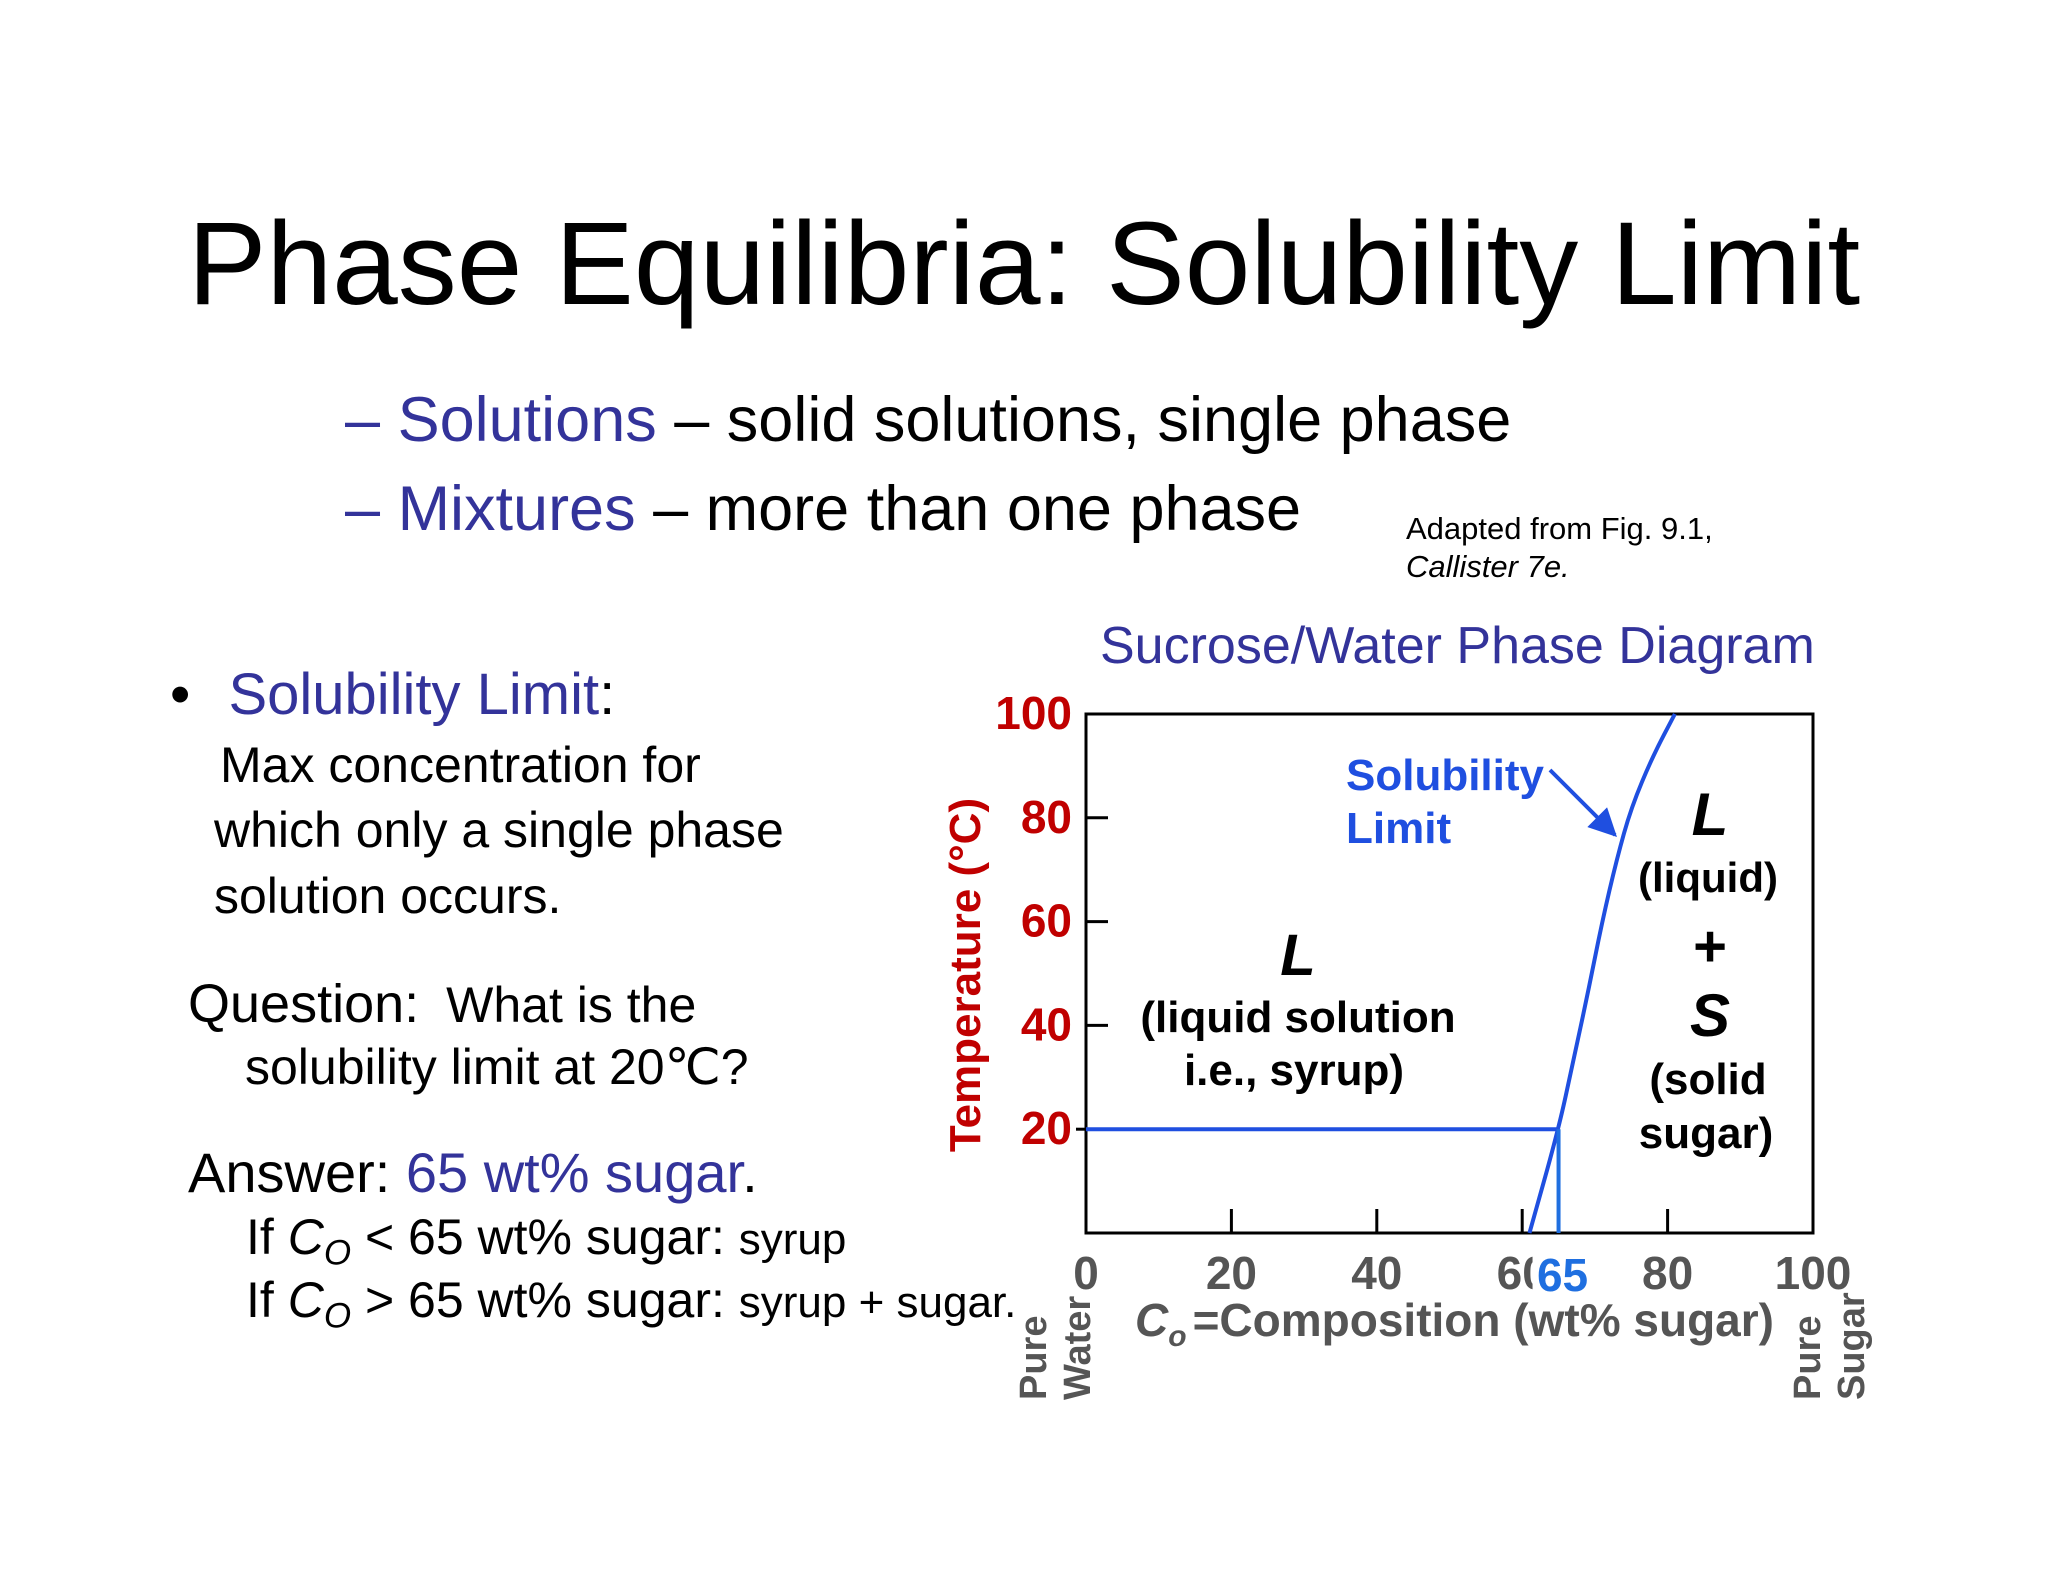 Image resolution: width=2048 pixels, height=1582 pixels. Describe the element at coordinates (1078, 1348) in the screenshot. I see `pure-water-label-2: Water` at that location.